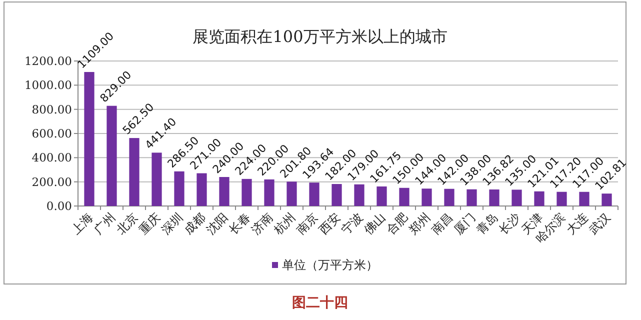 This screenshot has width=641, height=320. I want to click on y-tick-label: 200.00, so click(52, 181).